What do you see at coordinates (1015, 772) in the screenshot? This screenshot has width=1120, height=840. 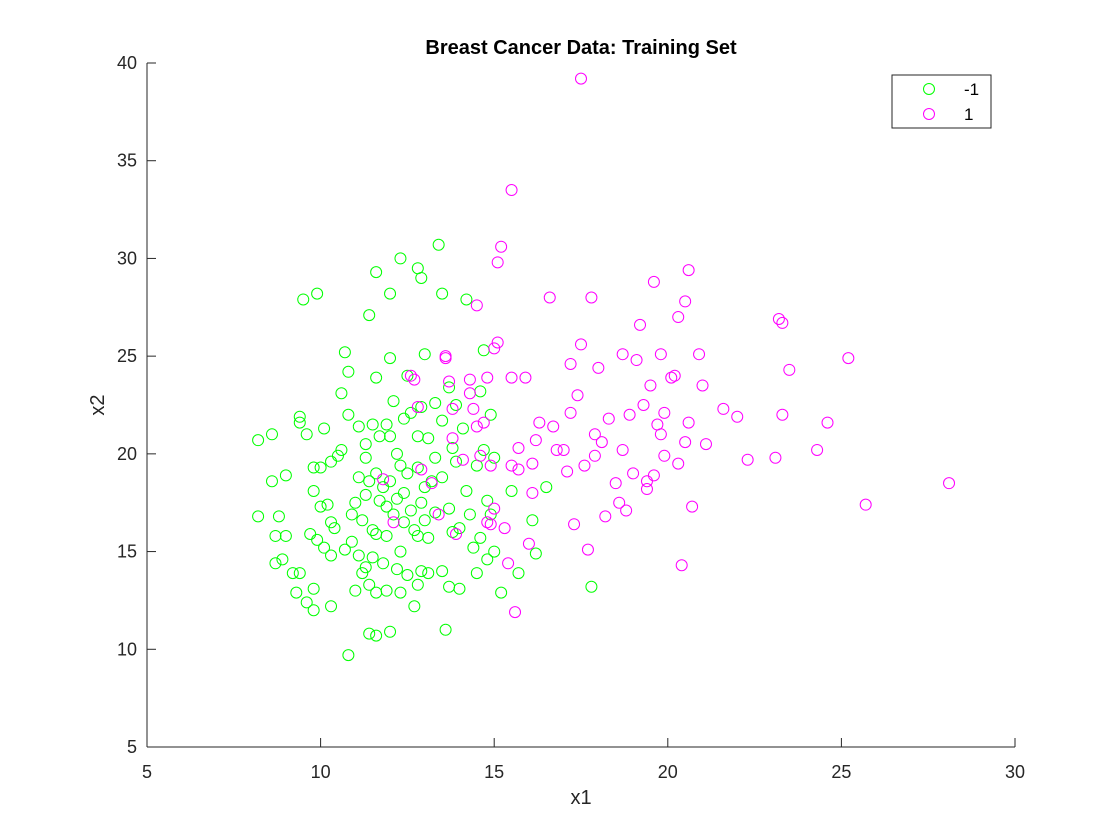 I see `x-tick-label: 30` at bounding box center [1015, 772].